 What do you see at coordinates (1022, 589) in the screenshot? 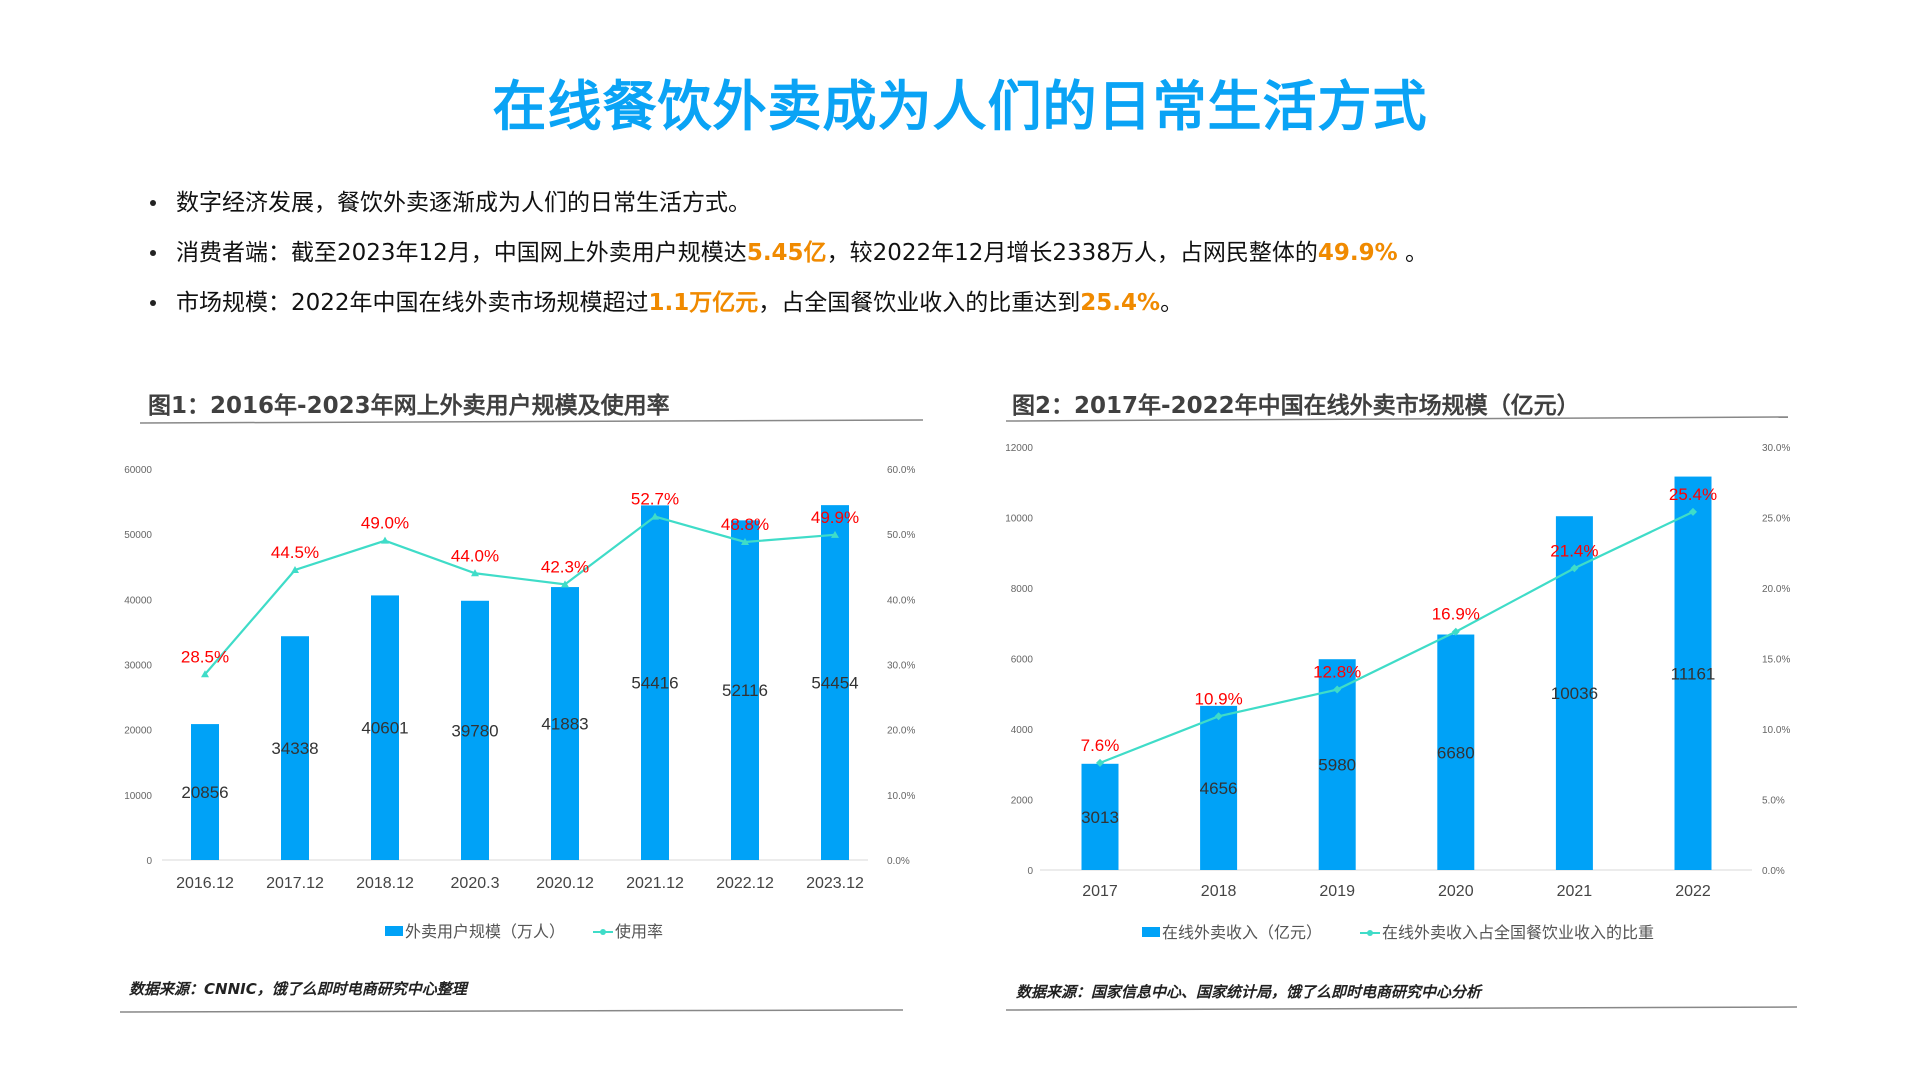
I see `left-axis-tick: 8000` at bounding box center [1022, 589].